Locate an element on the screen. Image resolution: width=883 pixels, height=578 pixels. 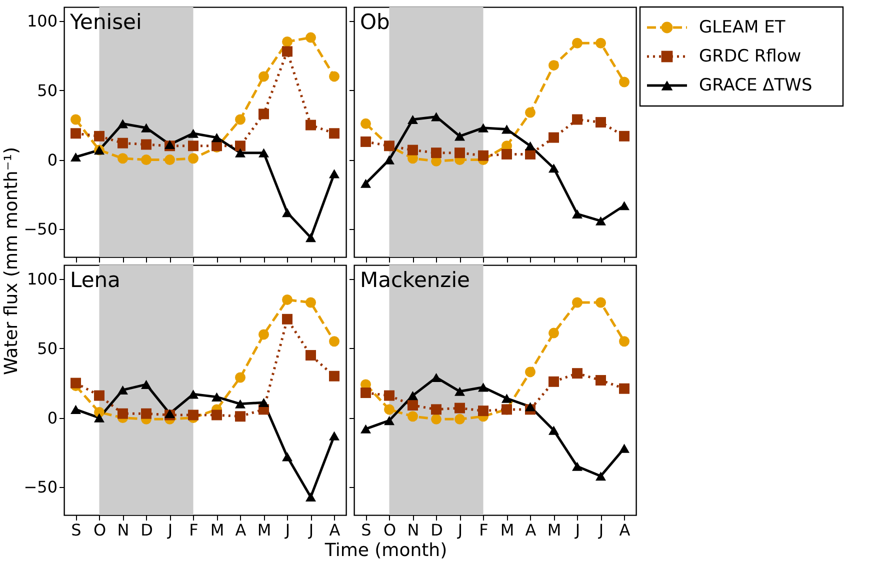
y-tick-label: −50 is located at coordinates (41, 487).